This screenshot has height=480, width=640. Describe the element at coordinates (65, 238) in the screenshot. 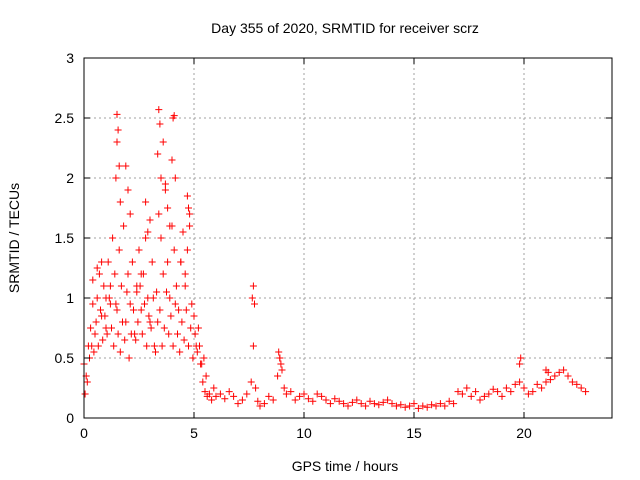

I see `y-tick-label: 1.5` at that location.